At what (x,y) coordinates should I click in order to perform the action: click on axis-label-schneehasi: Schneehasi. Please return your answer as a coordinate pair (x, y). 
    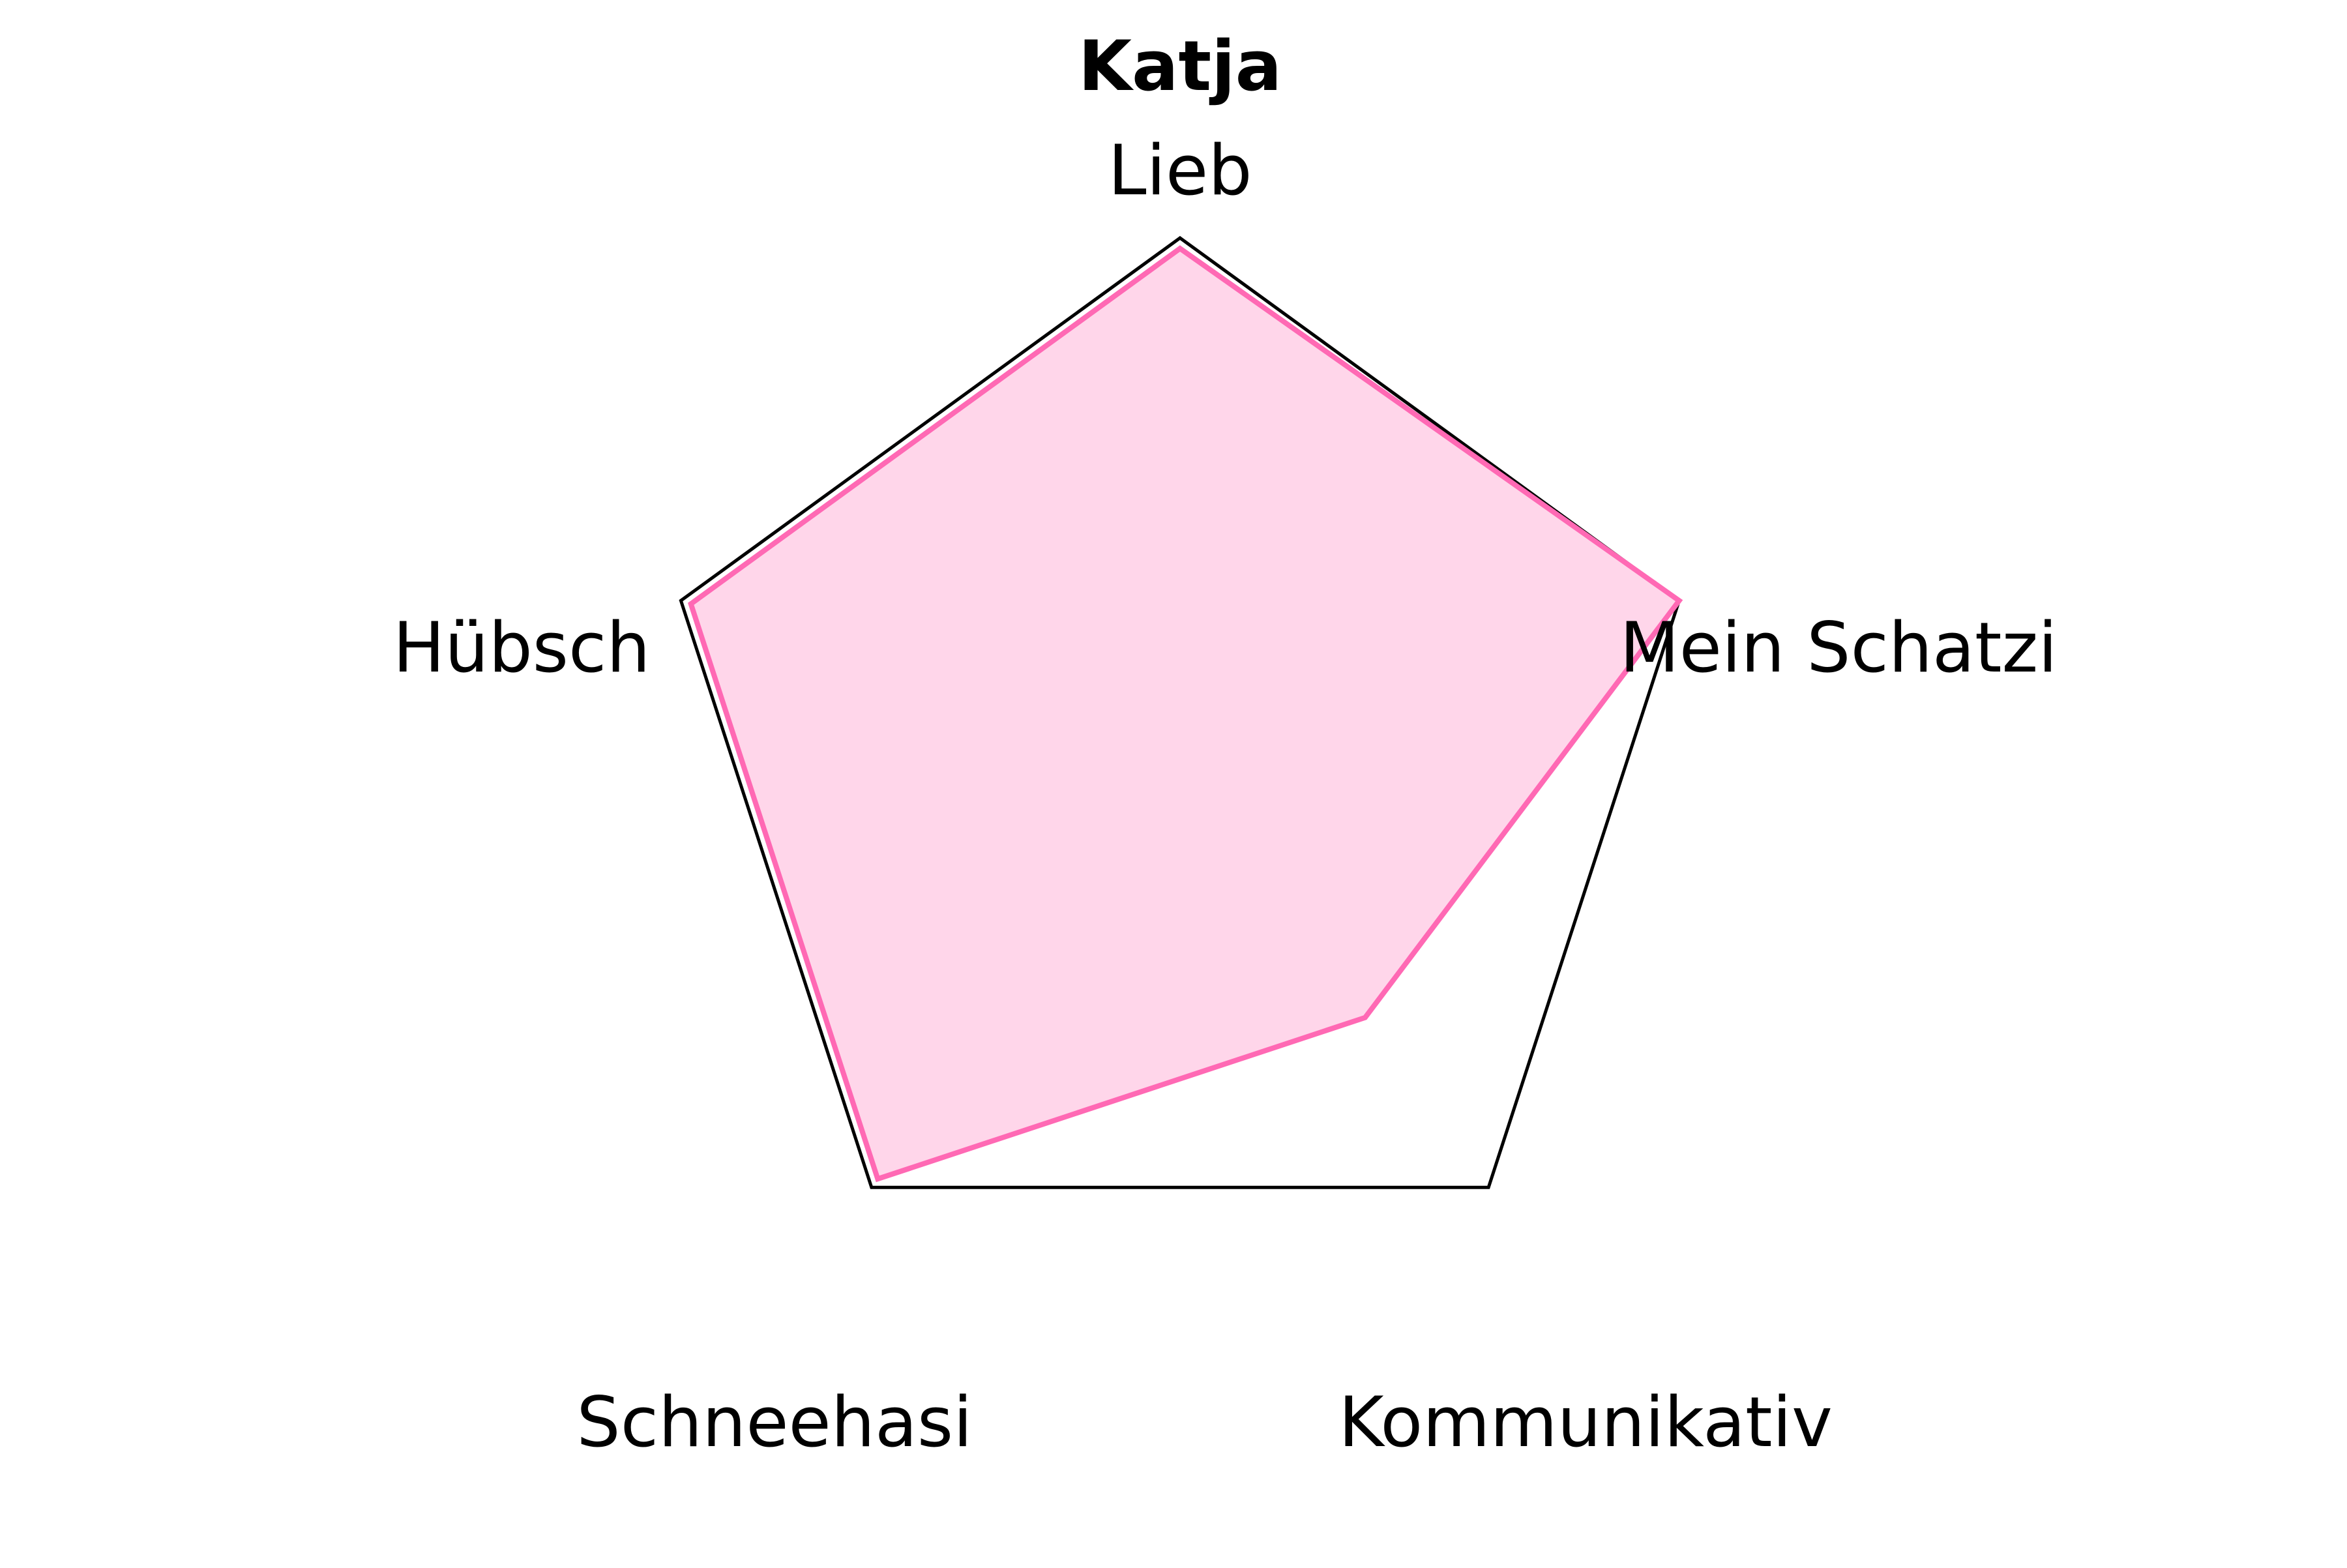
    Looking at the image, I should click on (774, 1422).